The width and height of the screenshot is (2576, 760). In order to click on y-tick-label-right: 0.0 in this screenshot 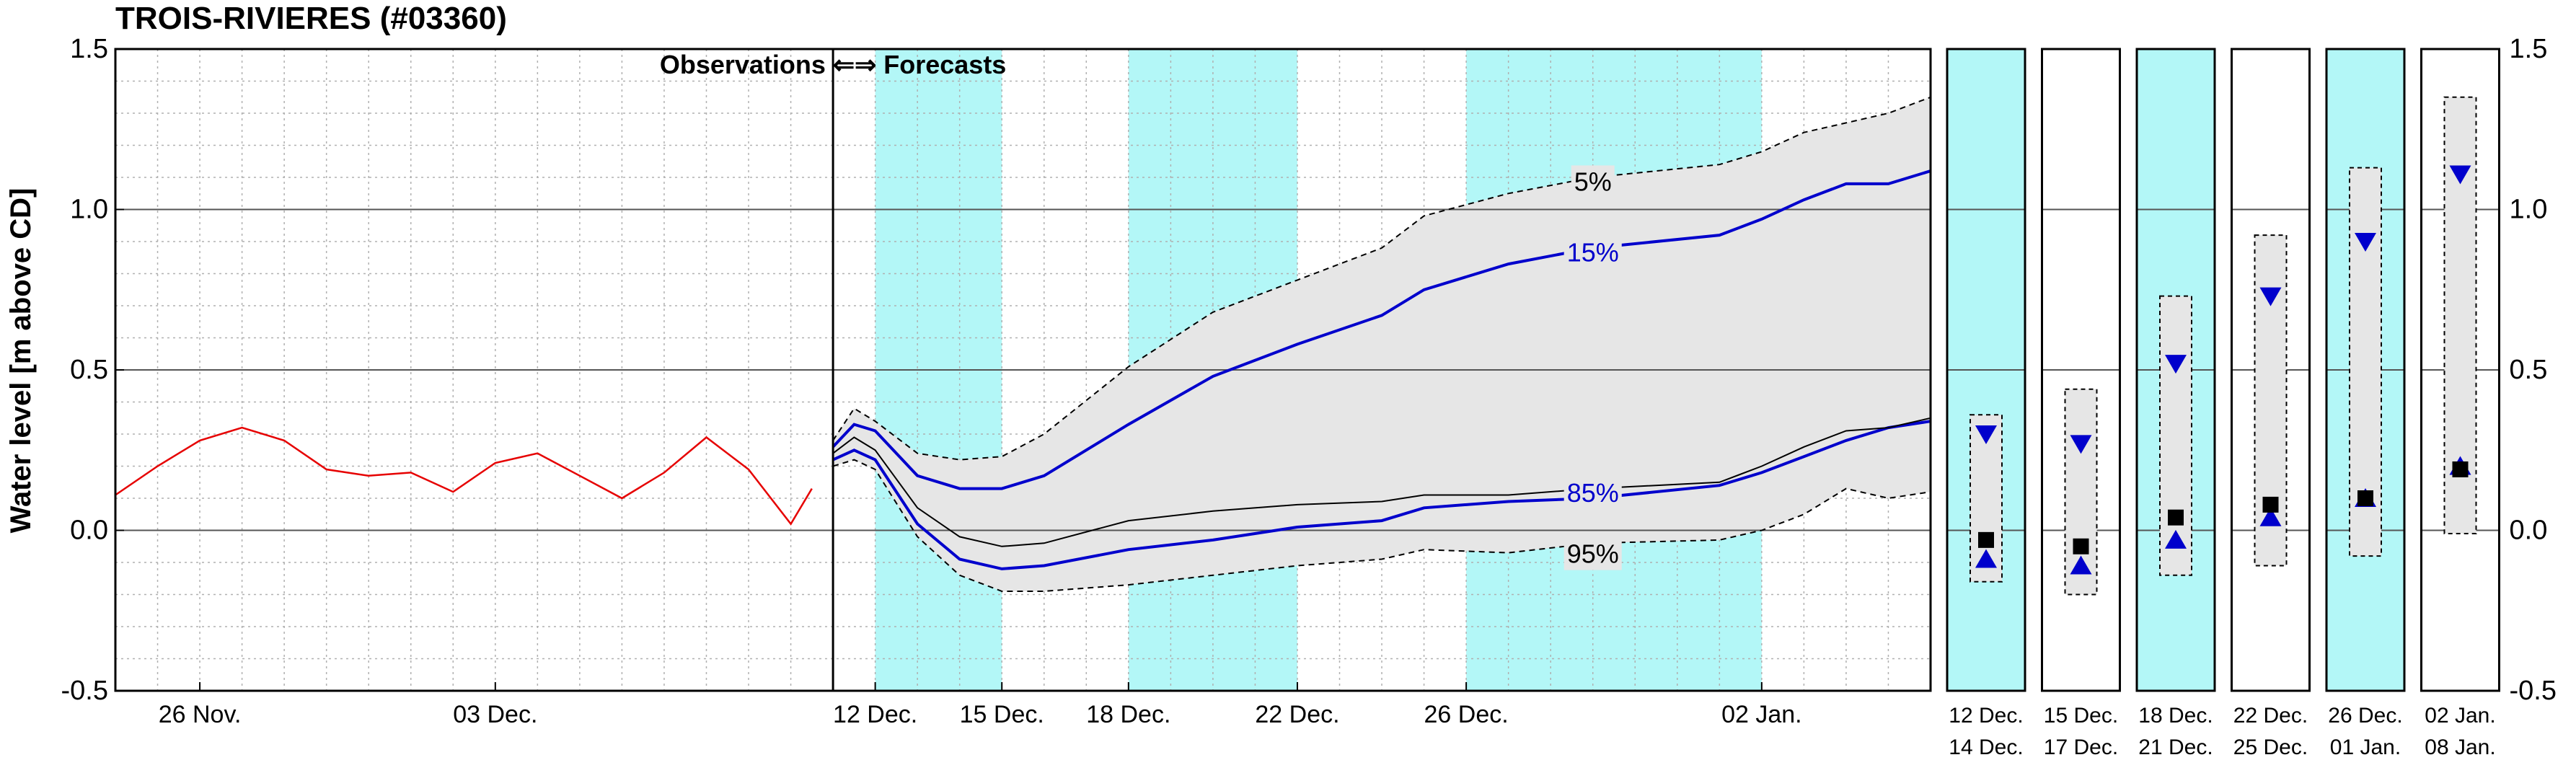, I will do `click(2529, 531)`.